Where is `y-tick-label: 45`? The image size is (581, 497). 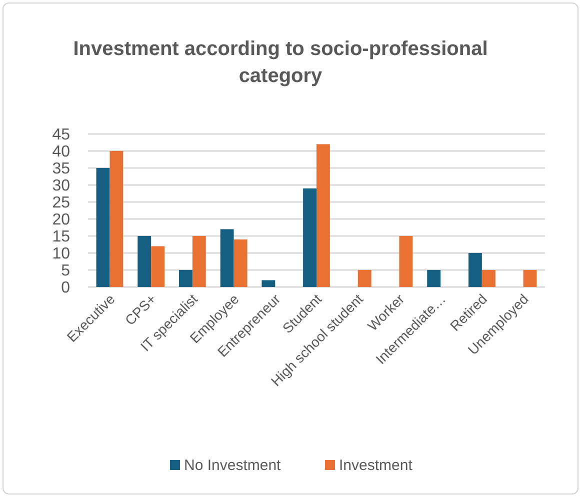 y-tick-label: 45 is located at coordinates (61, 135).